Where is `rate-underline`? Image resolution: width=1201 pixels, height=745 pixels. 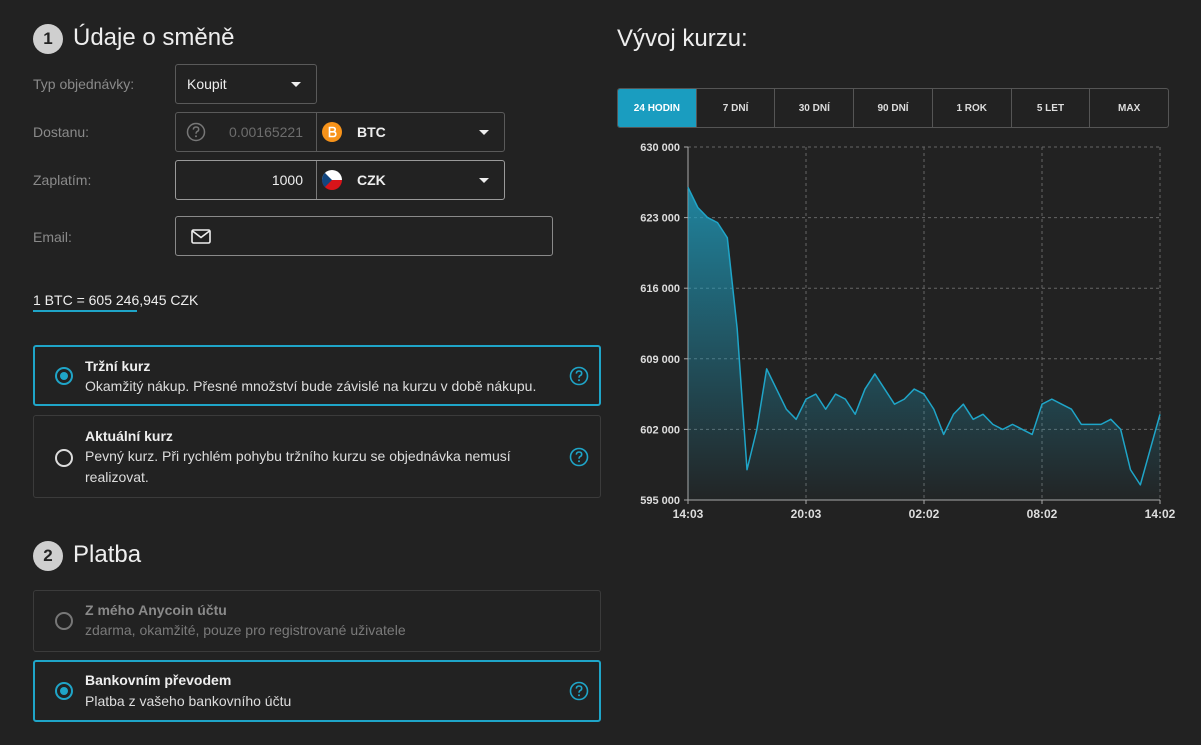
rate-underline is located at coordinates (85, 311).